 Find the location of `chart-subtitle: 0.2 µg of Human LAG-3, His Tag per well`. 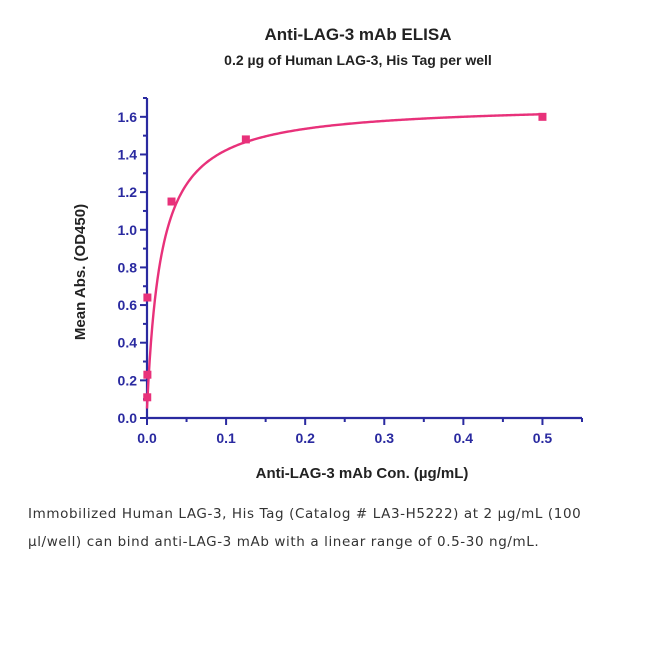

chart-subtitle: 0.2 µg of Human LAG-3, His Tag per well is located at coordinates (358, 60).